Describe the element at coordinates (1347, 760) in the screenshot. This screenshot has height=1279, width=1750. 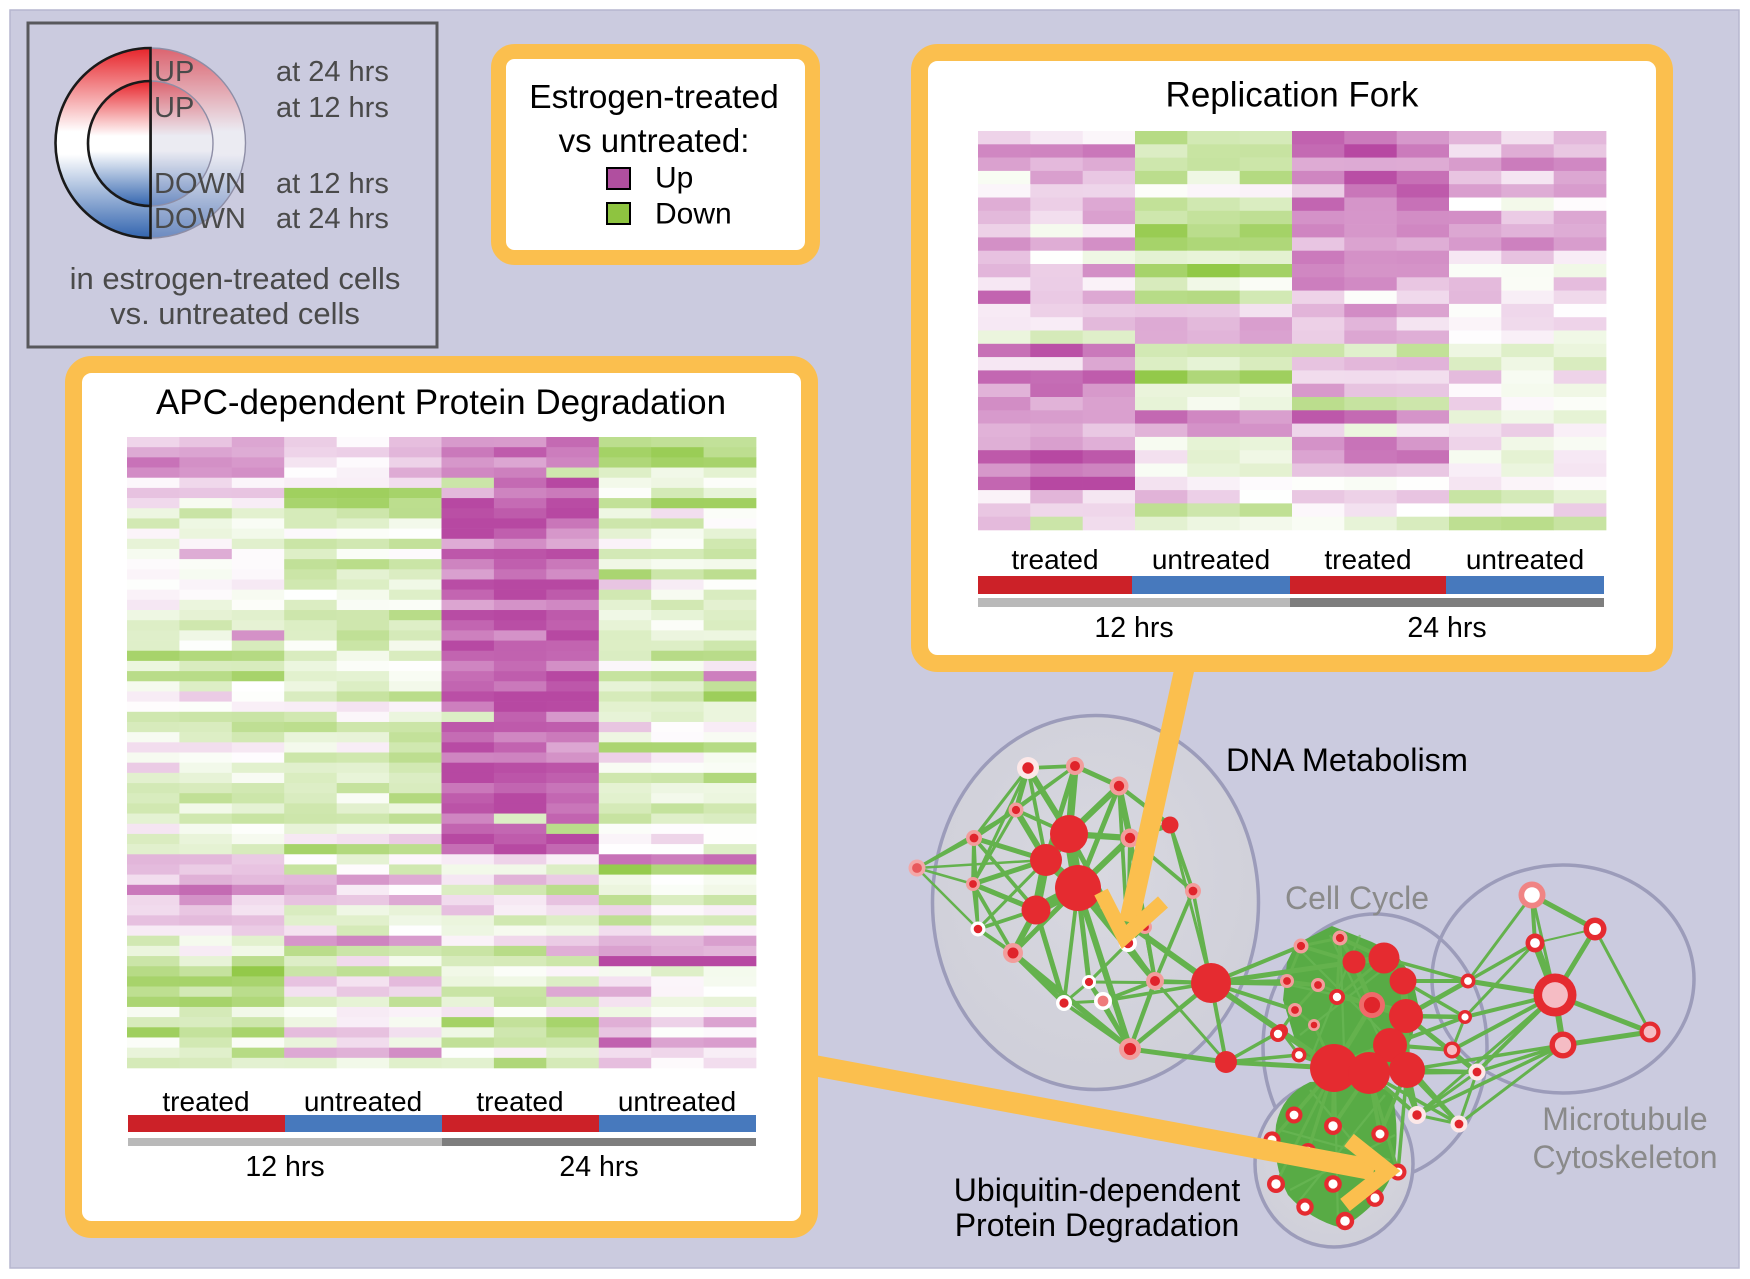
I see `svg-text: DNA Metabolism` at that location.